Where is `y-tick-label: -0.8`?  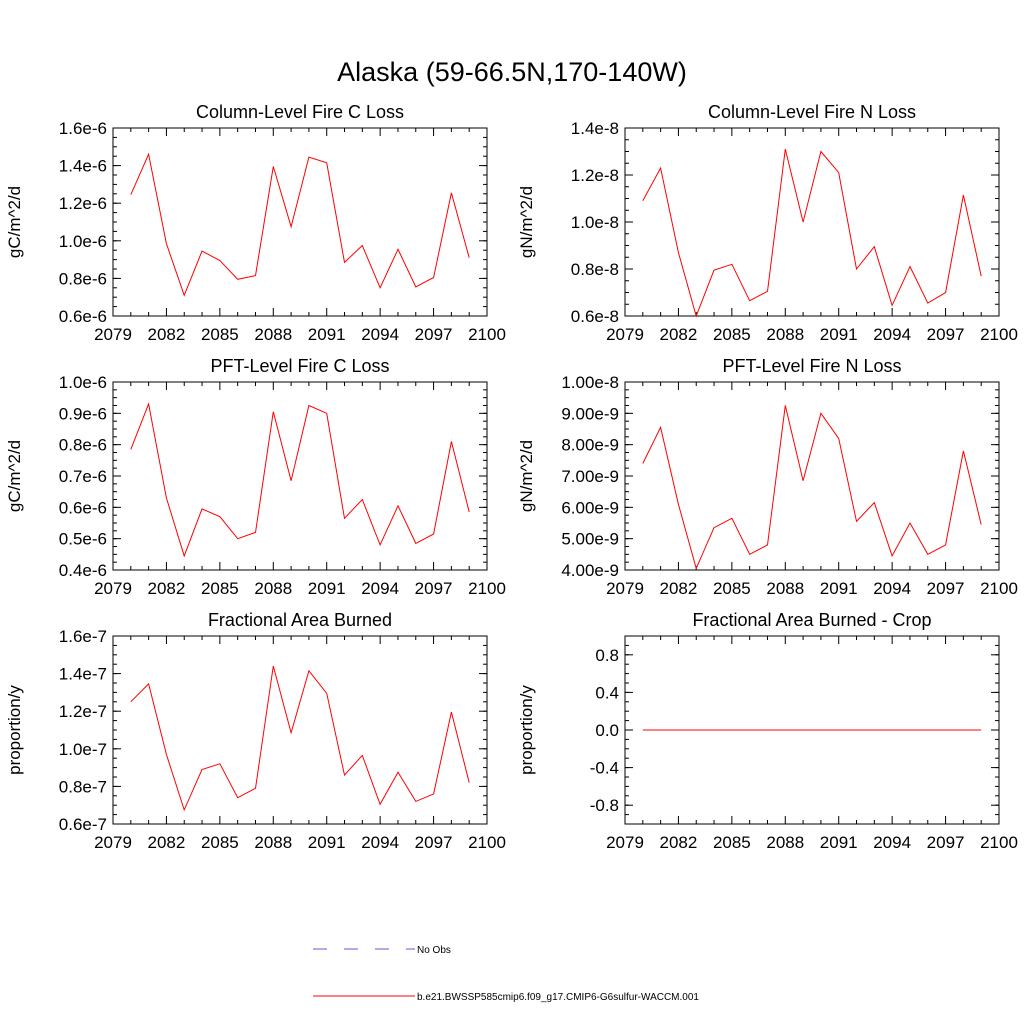 y-tick-label: -0.8 is located at coordinates (604, 805).